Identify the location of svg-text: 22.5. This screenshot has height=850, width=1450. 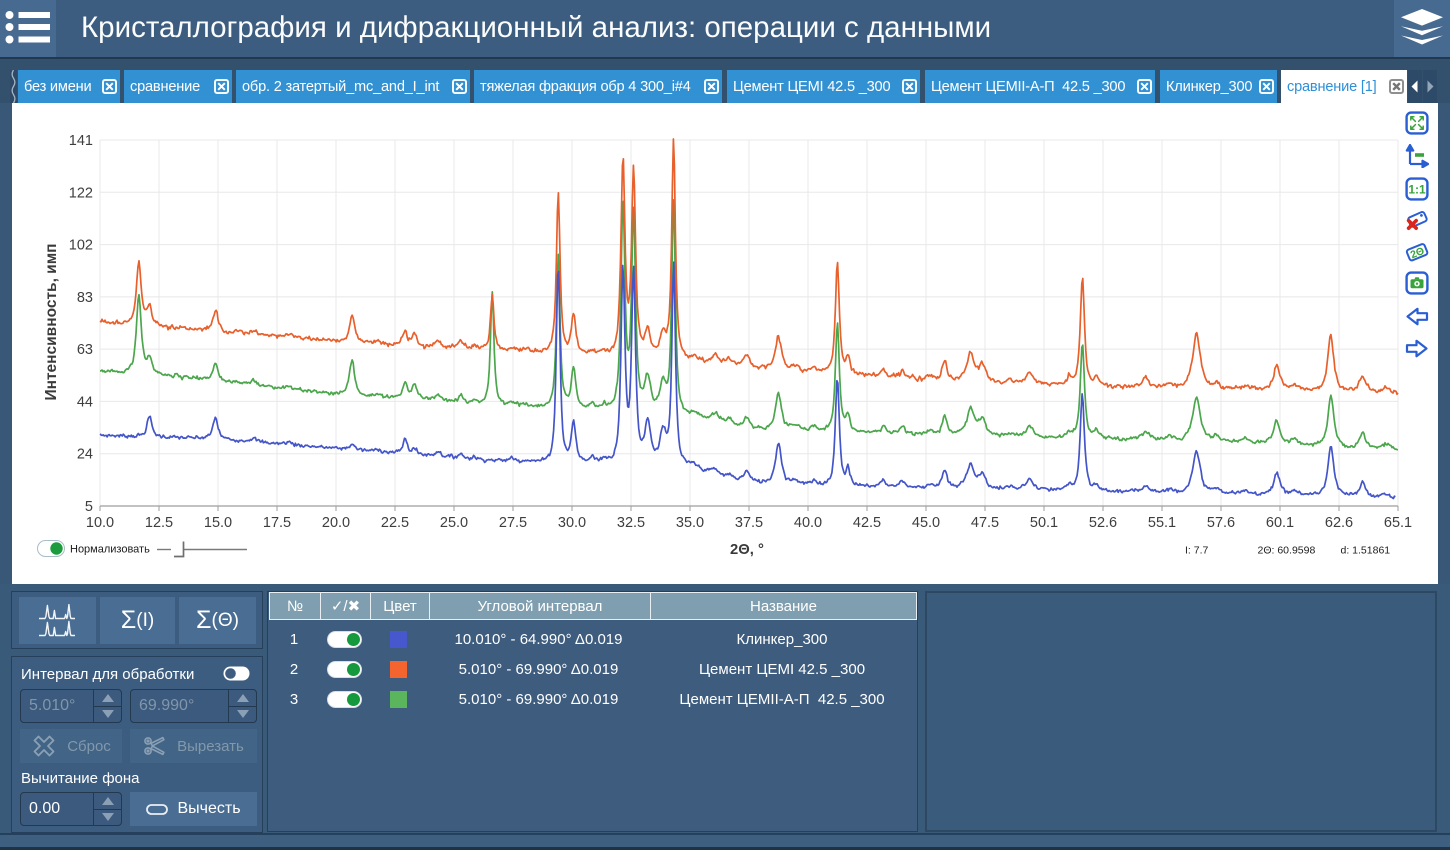
(395, 523).